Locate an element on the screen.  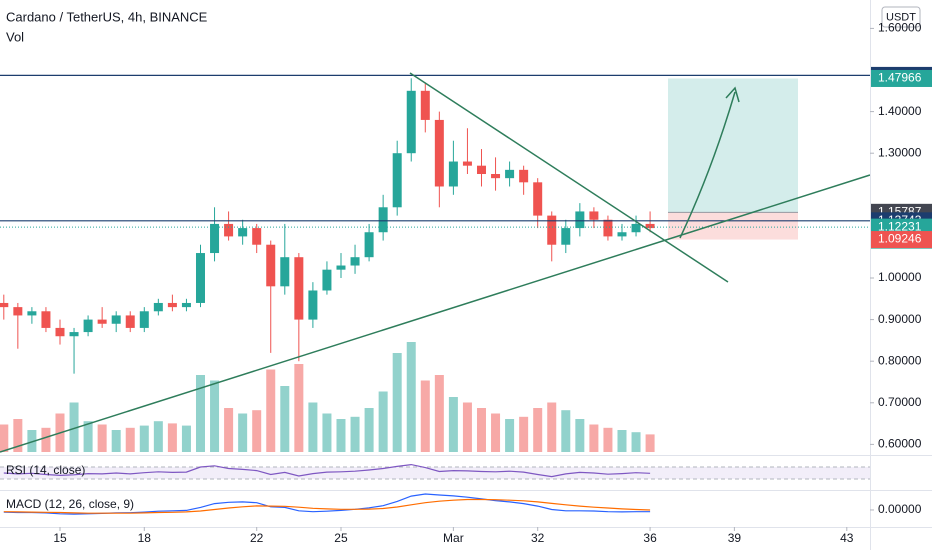
x-tick-label: 43 is located at coordinates (847, 538).